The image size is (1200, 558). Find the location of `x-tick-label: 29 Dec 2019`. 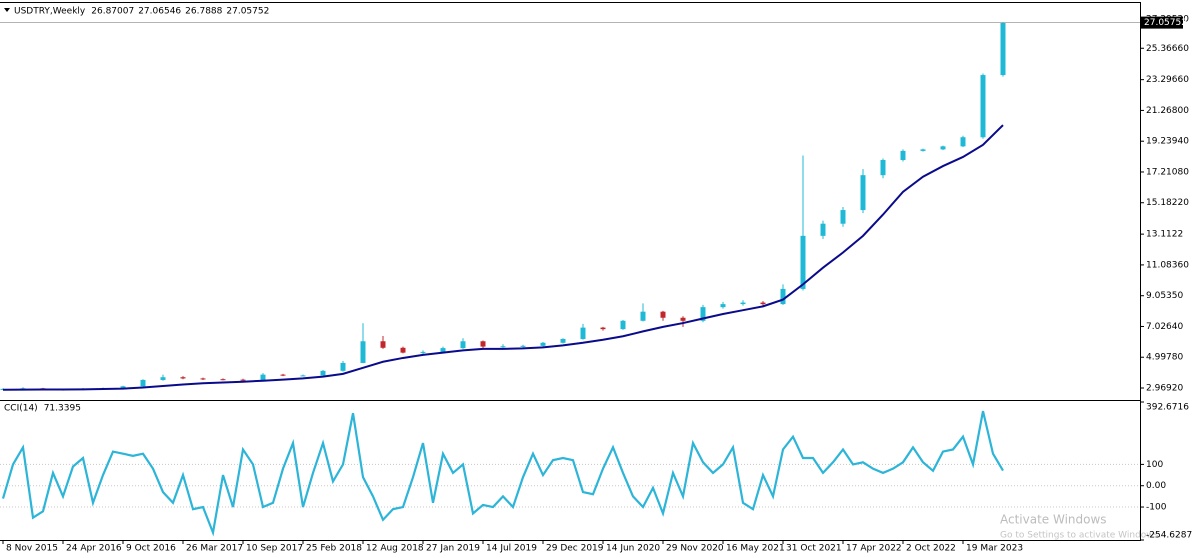

x-tick-label: 29 Dec 2019 is located at coordinates (575, 549).